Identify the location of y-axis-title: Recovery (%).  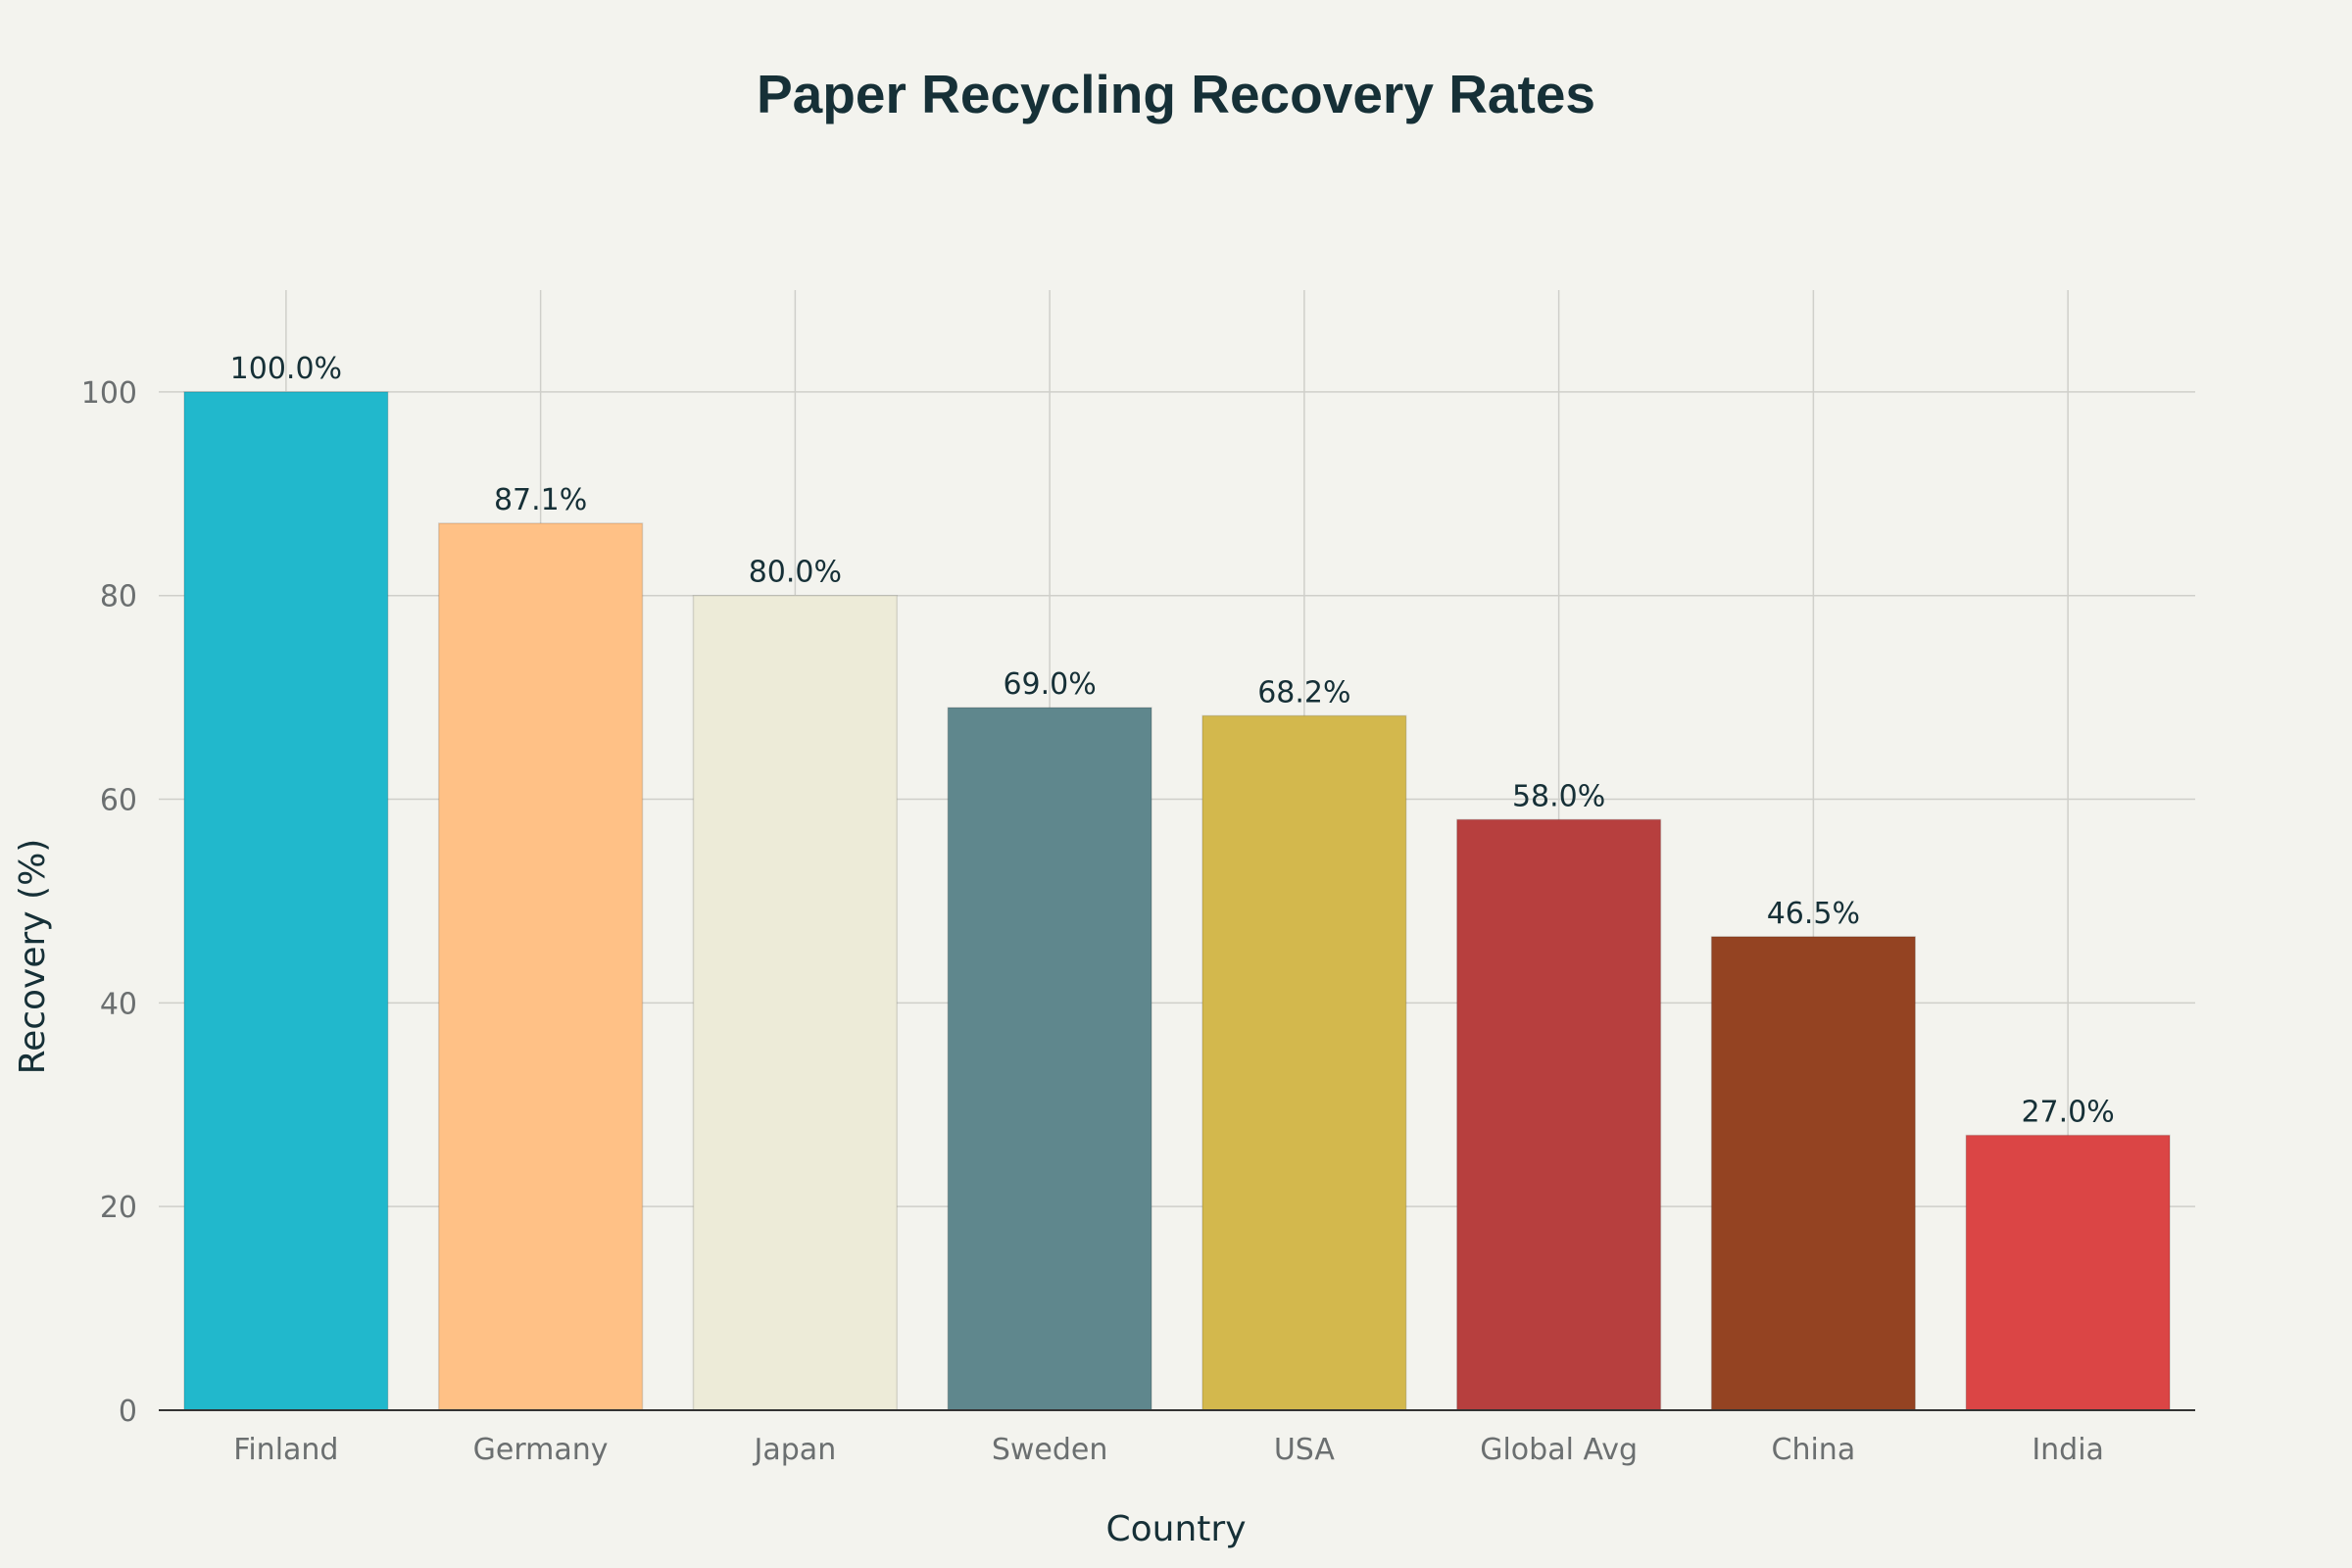
(33, 957).